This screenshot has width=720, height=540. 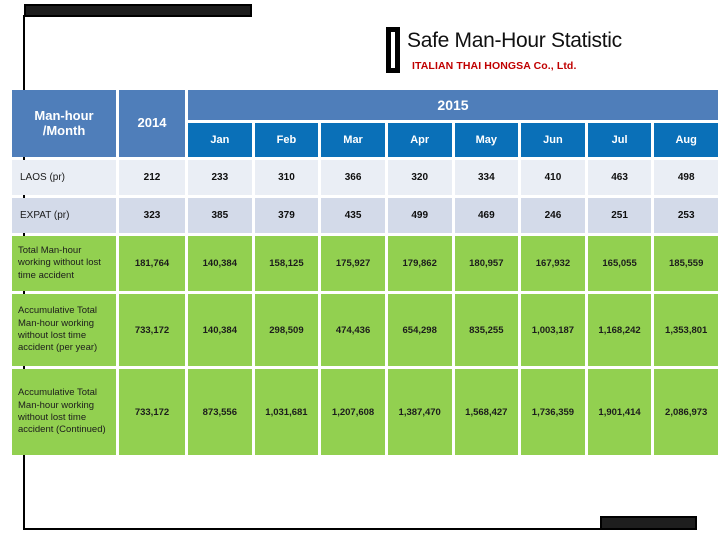 I want to click on table-cell: 246, so click(x=553, y=215).